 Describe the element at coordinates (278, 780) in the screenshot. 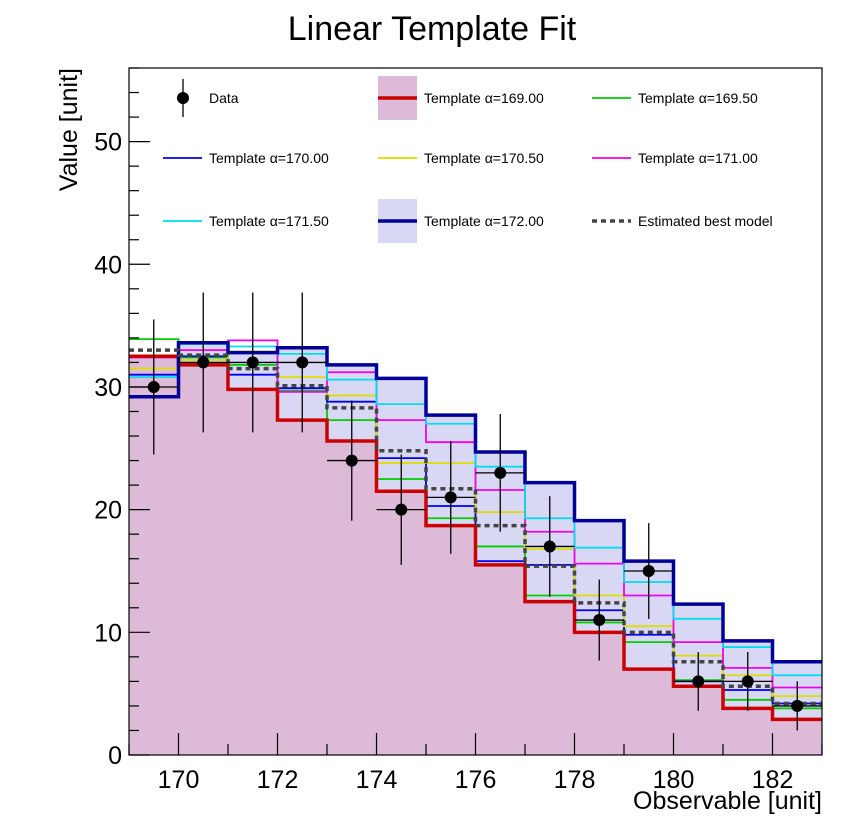

I see `x-tick-label: 172` at that location.